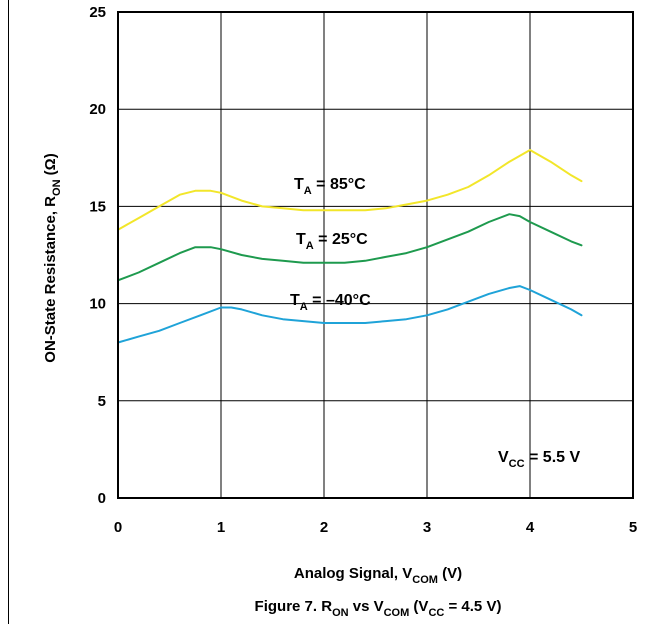 This screenshot has height=624, width=669. What do you see at coordinates (378, 608) in the screenshot?
I see `figure-caption: Figure 7. RON vs VCOM (VCC = 4.5 V)` at bounding box center [378, 608].